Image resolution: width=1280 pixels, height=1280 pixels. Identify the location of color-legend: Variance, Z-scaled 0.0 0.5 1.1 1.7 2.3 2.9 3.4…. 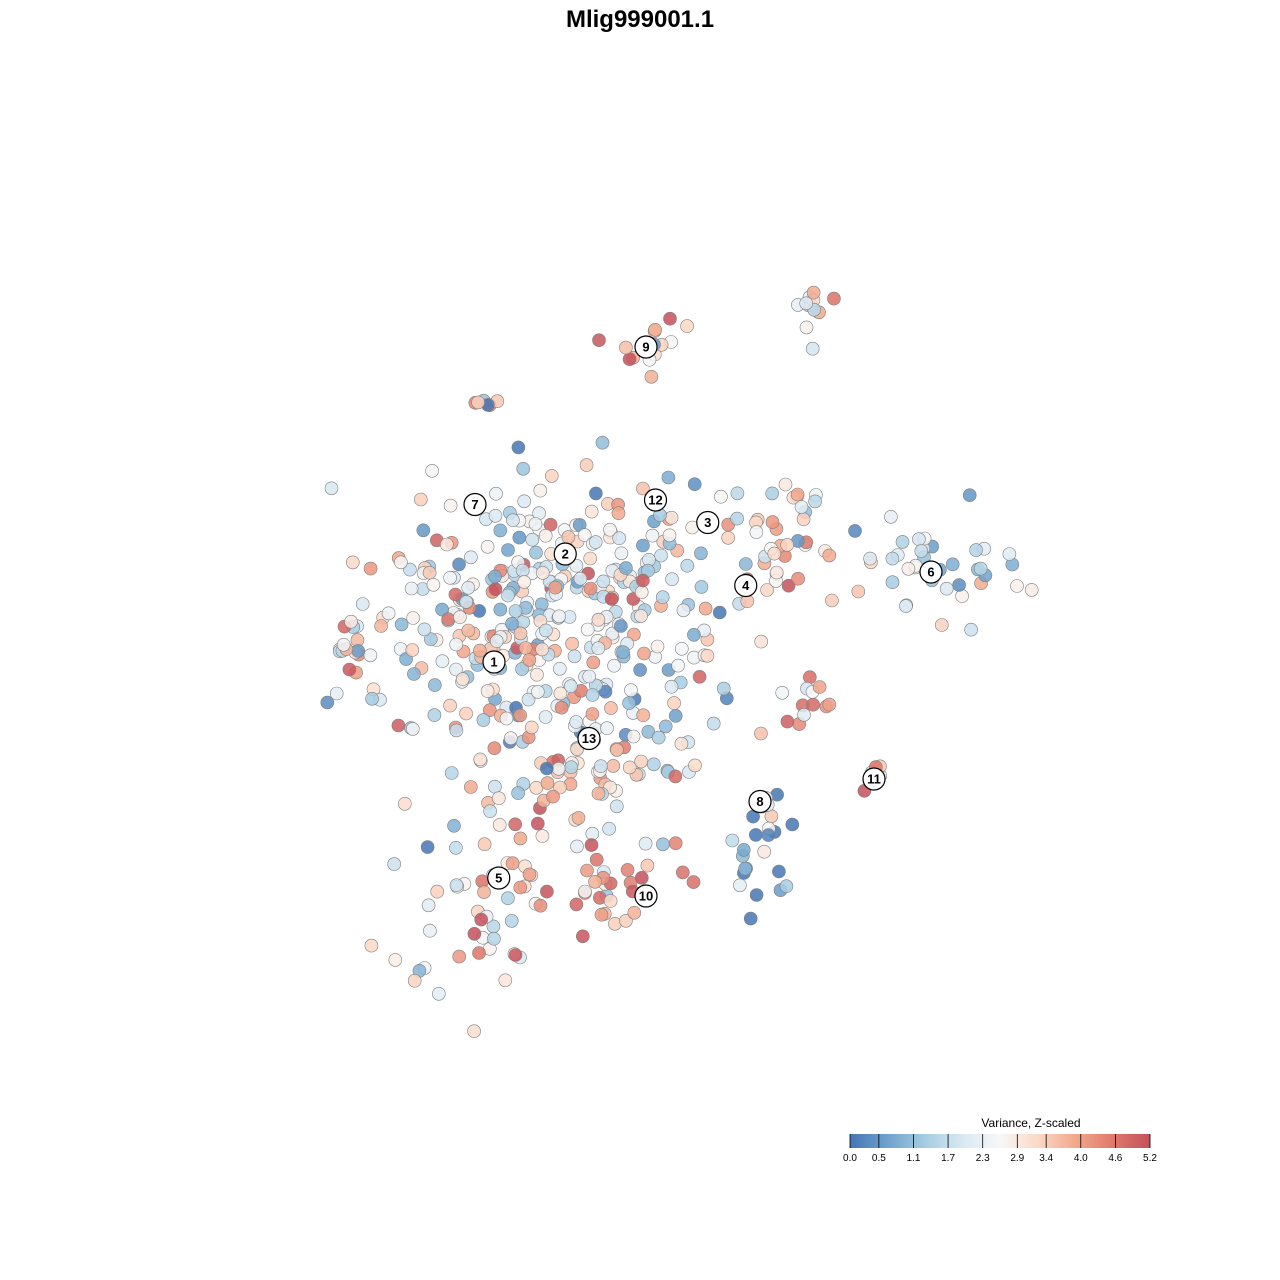
(1000, 1140).